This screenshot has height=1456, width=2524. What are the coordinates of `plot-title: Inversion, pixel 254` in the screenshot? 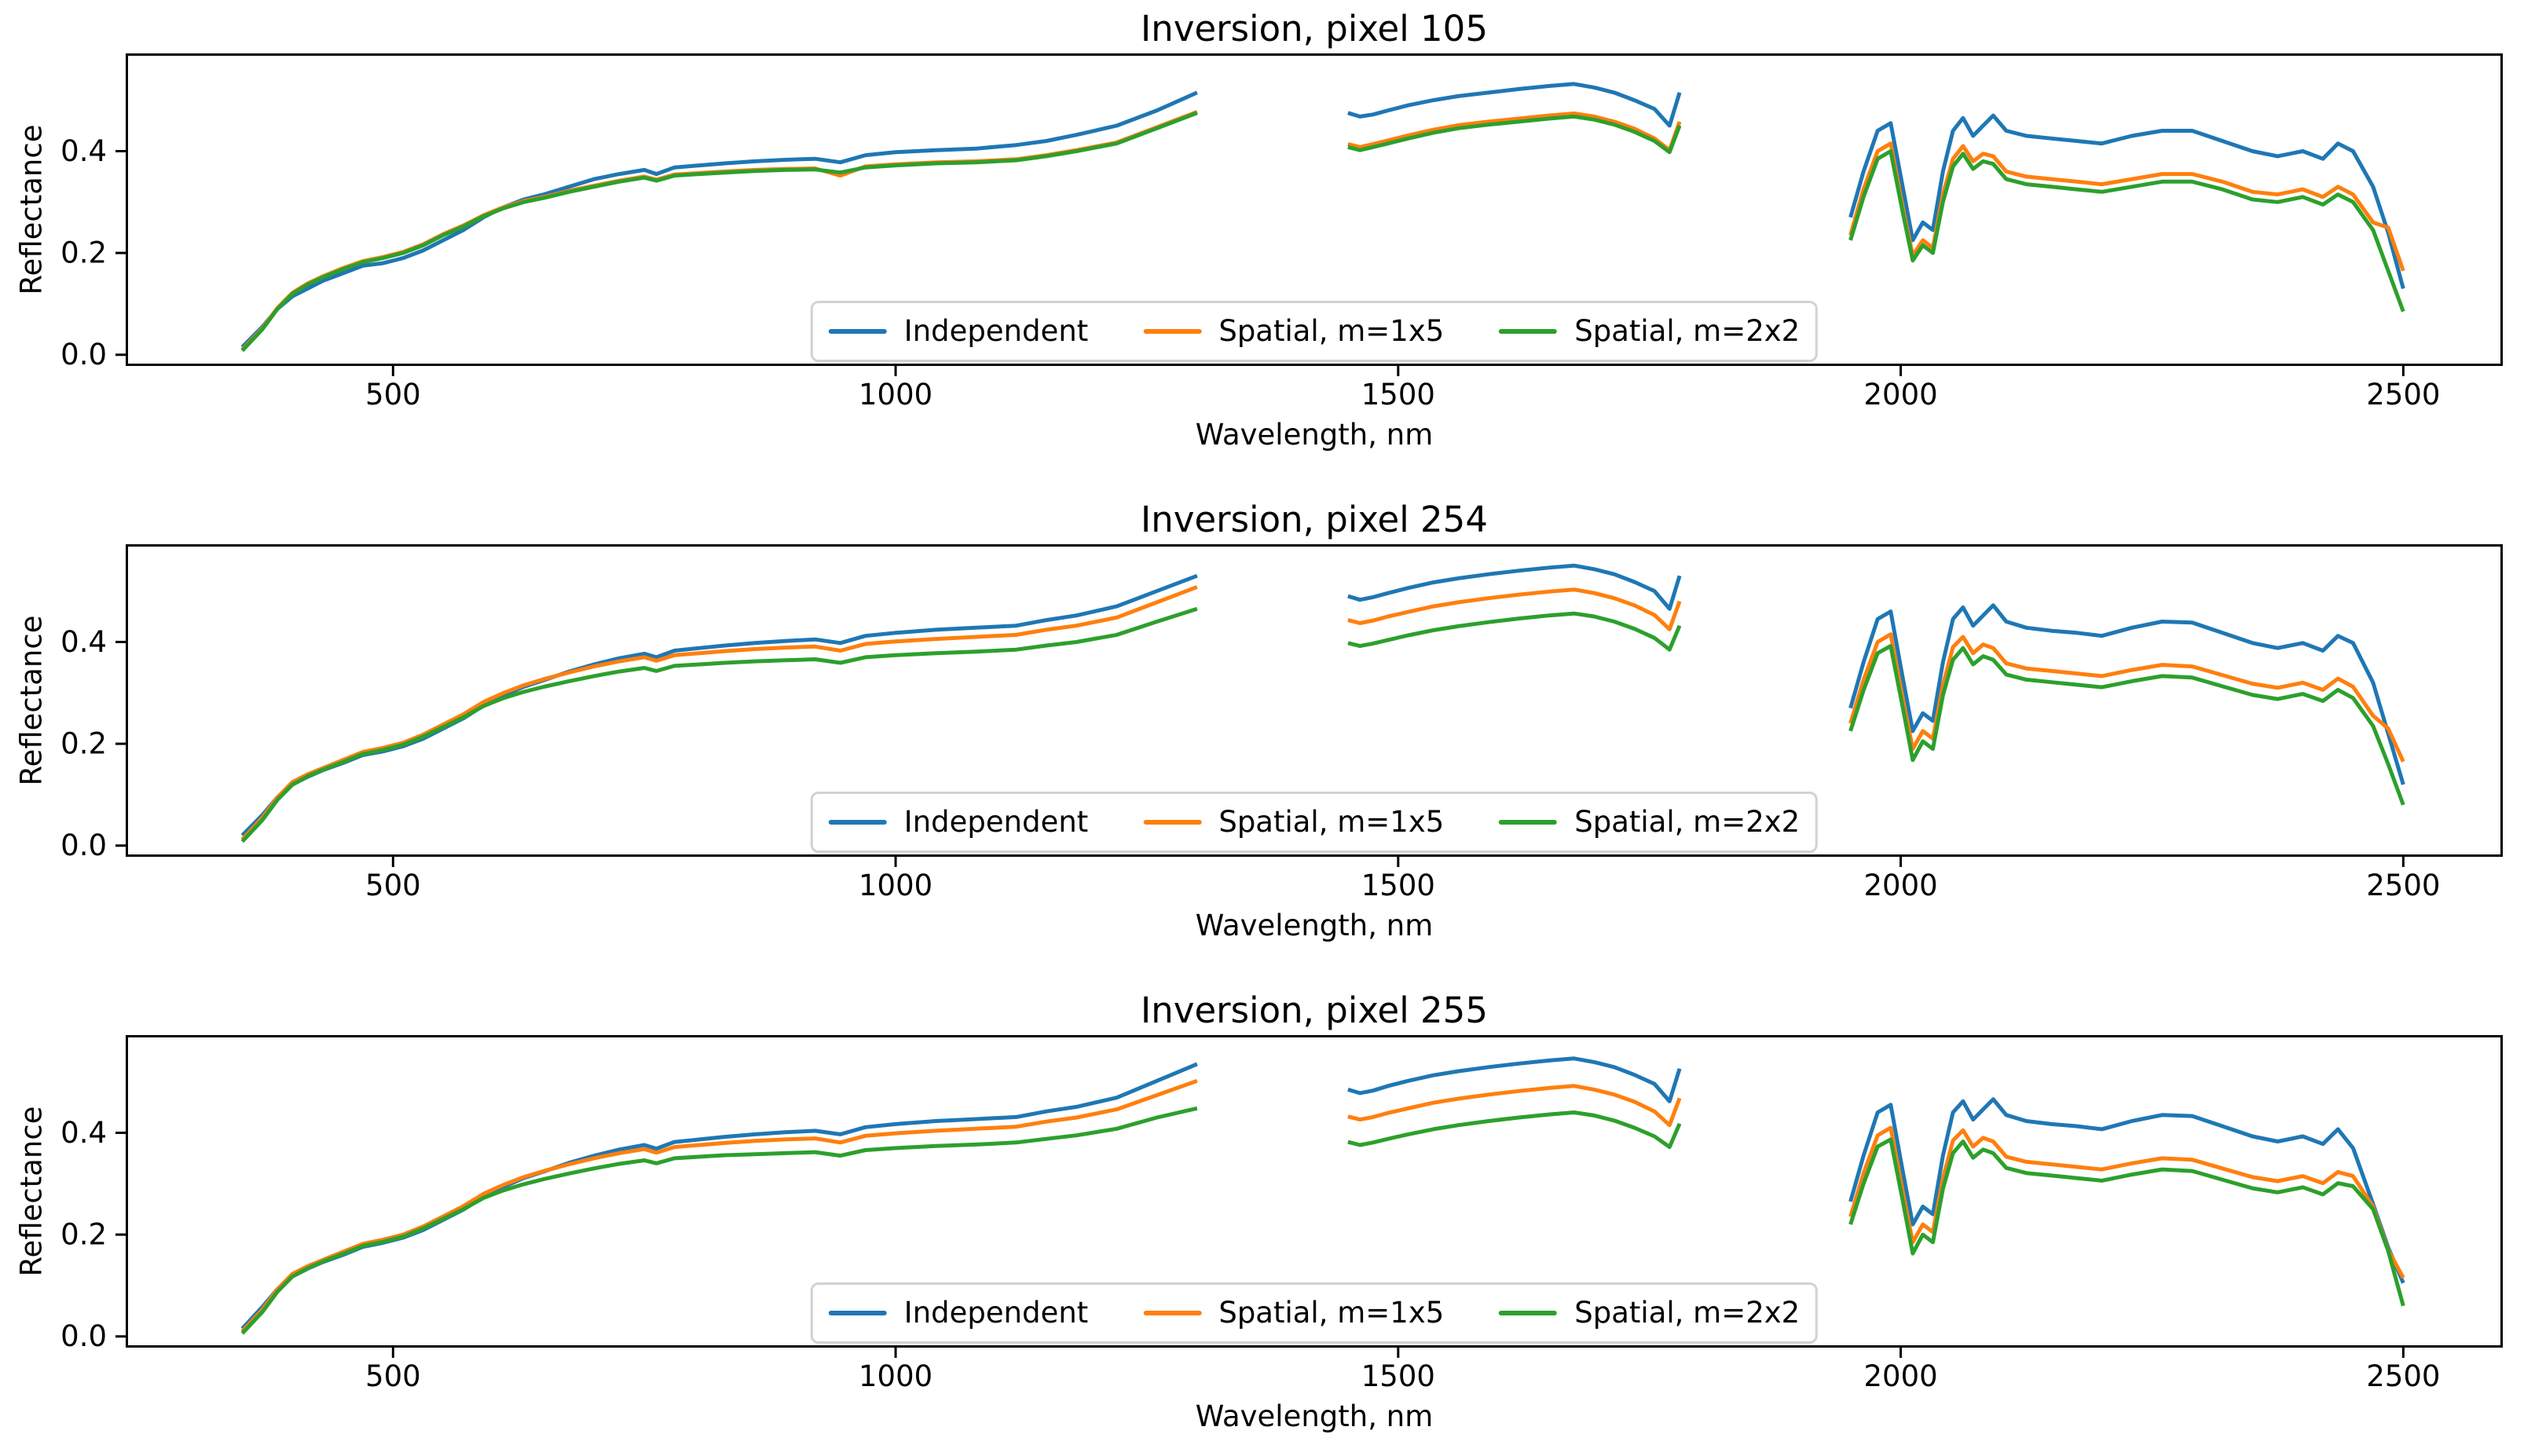 It's located at (1314, 519).